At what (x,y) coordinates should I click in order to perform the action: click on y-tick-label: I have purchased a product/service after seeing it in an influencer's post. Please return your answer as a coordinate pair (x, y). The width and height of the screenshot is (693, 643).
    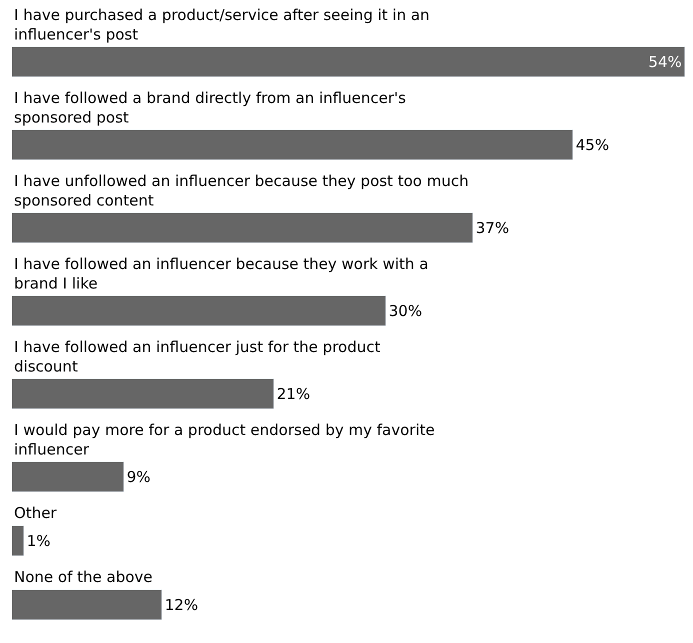
    Looking at the image, I should click on (222, 25).